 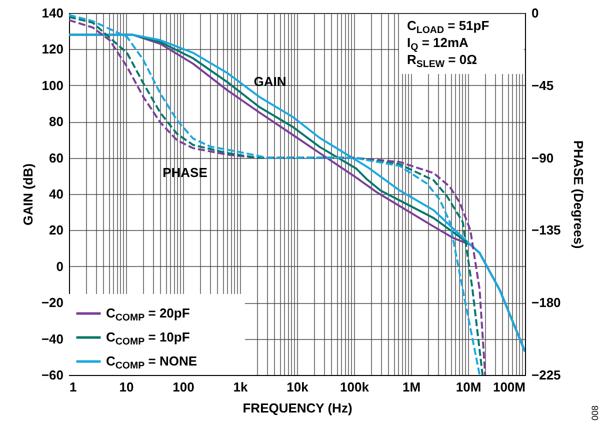 What do you see at coordinates (56, 122) in the screenshot?
I see `y-tick-label: 80` at bounding box center [56, 122].